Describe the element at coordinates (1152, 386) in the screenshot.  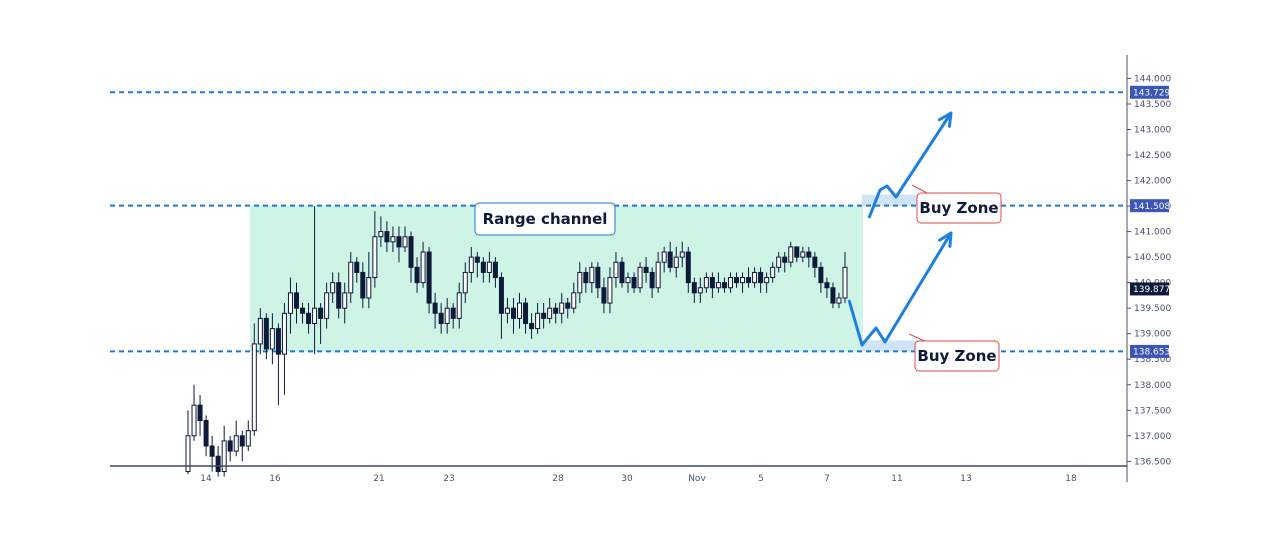
I see `price-tick-label: 138.000` at that location.